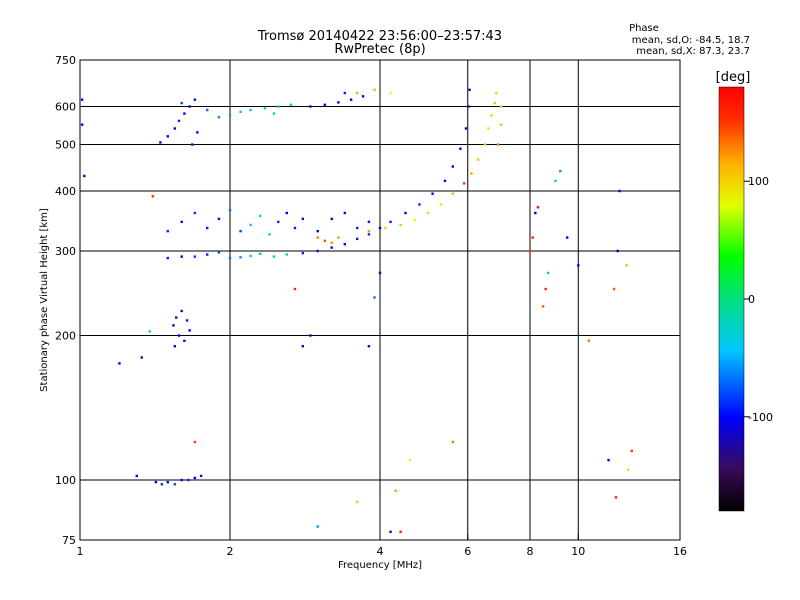 This screenshot has height=600, width=800. What do you see at coordinates (691, 40) in the screenshot?
I see `phase-mean-o: mean, sd,O: -84.5, 18.7` at bounding box center [691, 40].